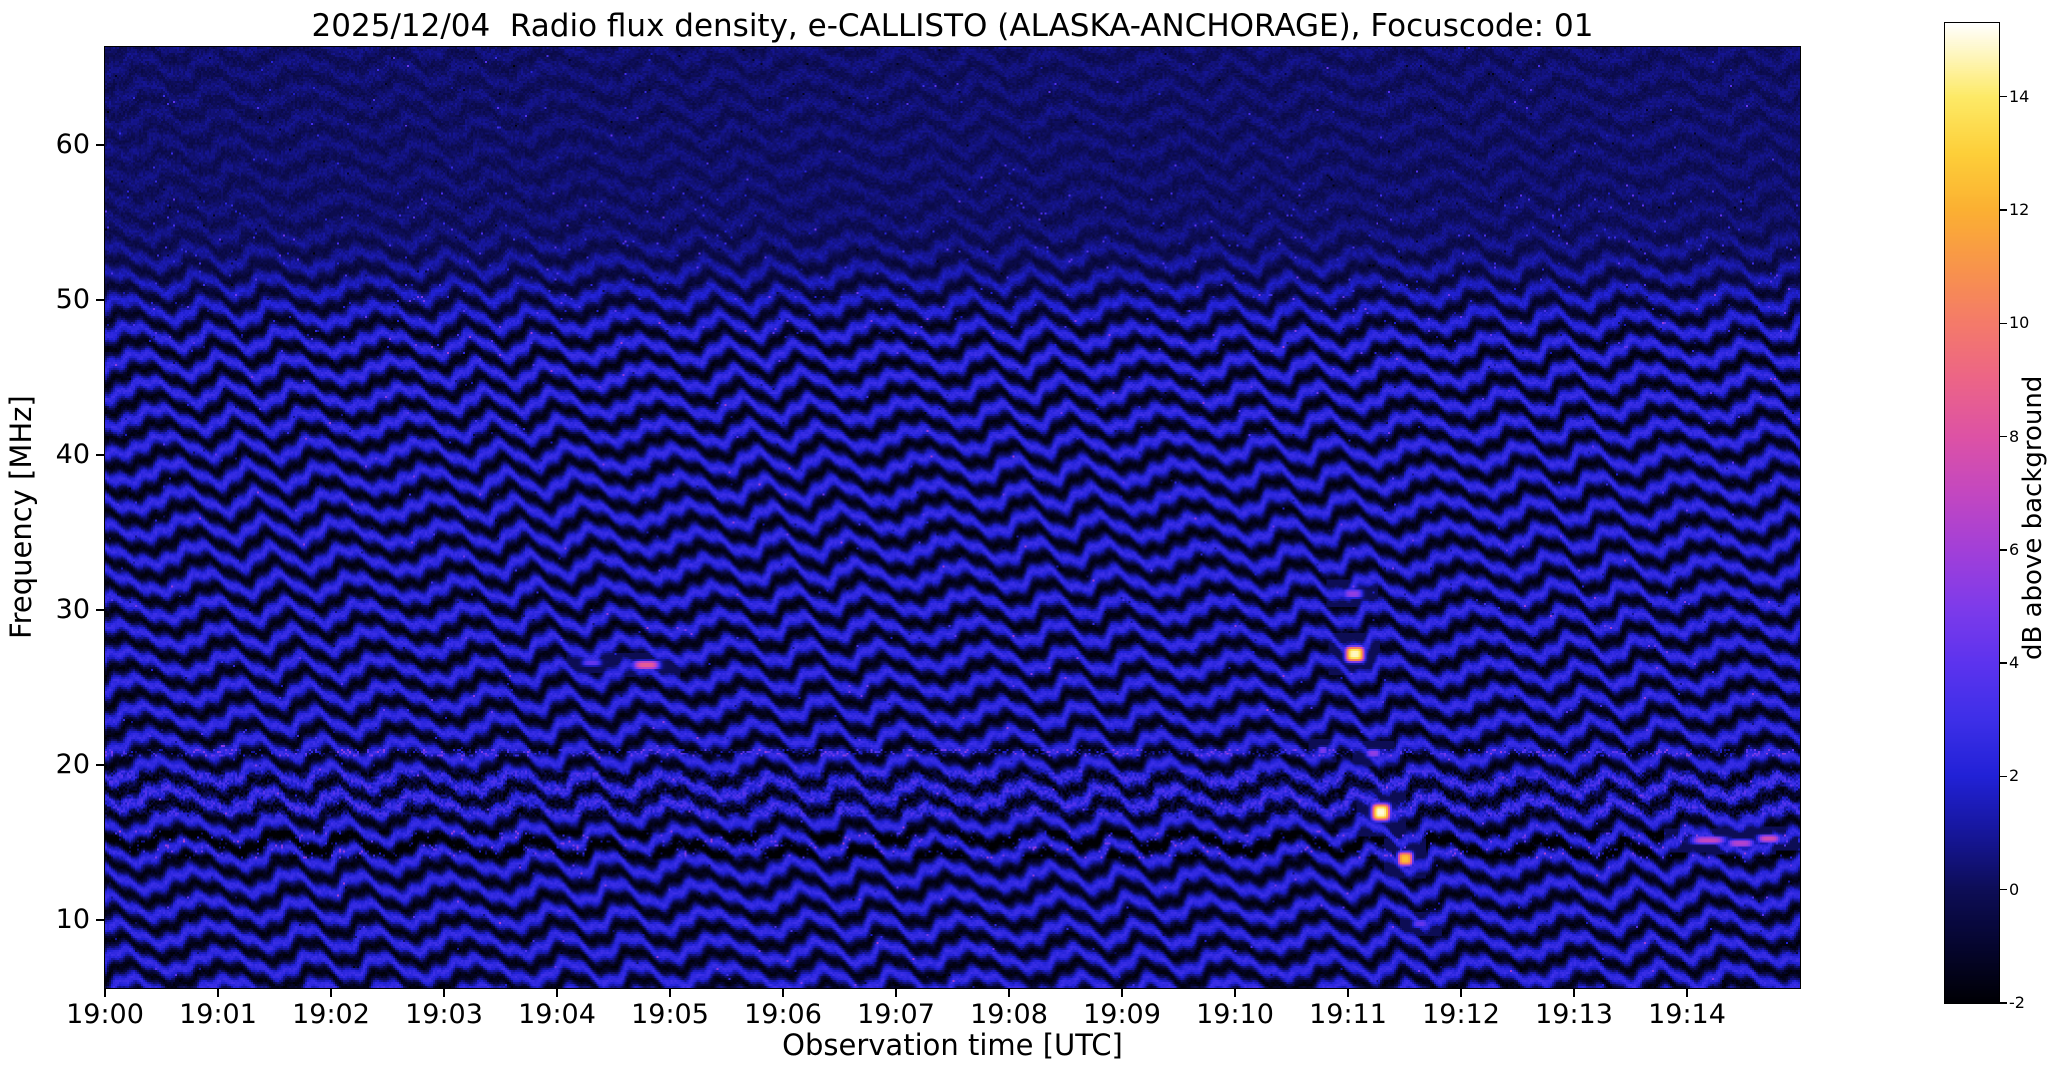 The image size is (2047, 1067). Describe the element at coordinates (218, 1014) in the screenshot. I see `x-tick-label: 19:01` at that location.